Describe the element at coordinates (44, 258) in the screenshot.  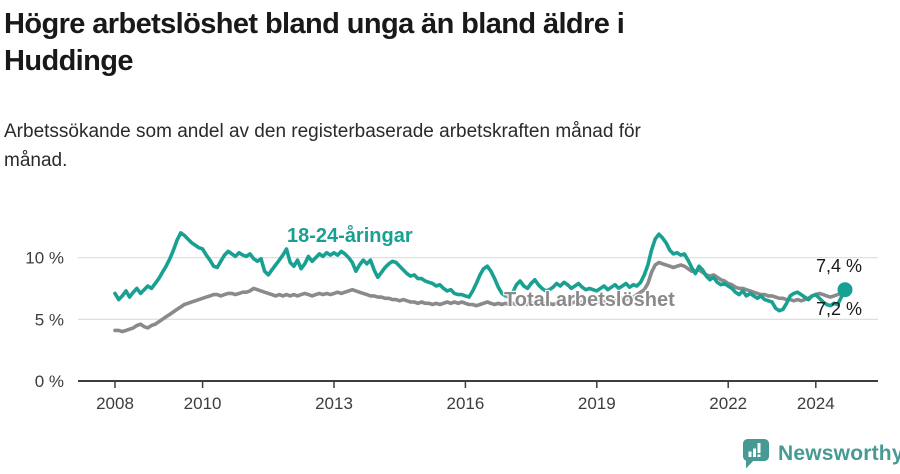
I see `y-axis-tick-label: 10 %` at that location.